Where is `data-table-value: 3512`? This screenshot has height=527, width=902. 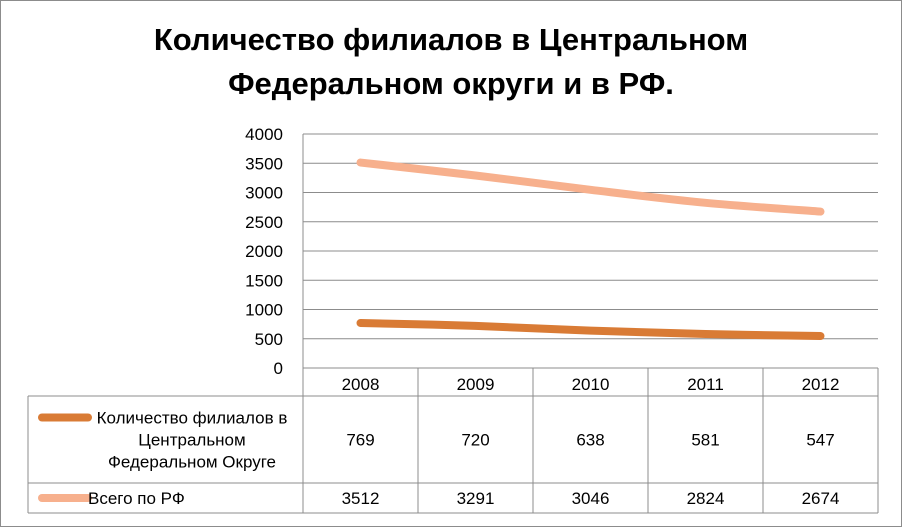 data-table-value: 3512 is located at coordinates (361, 498).